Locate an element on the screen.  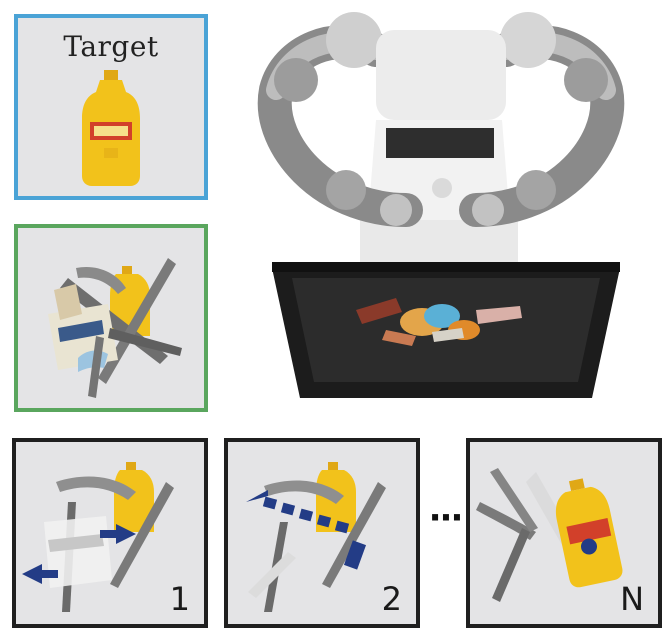
target-panel: Target is located at coordinates (111, 107).